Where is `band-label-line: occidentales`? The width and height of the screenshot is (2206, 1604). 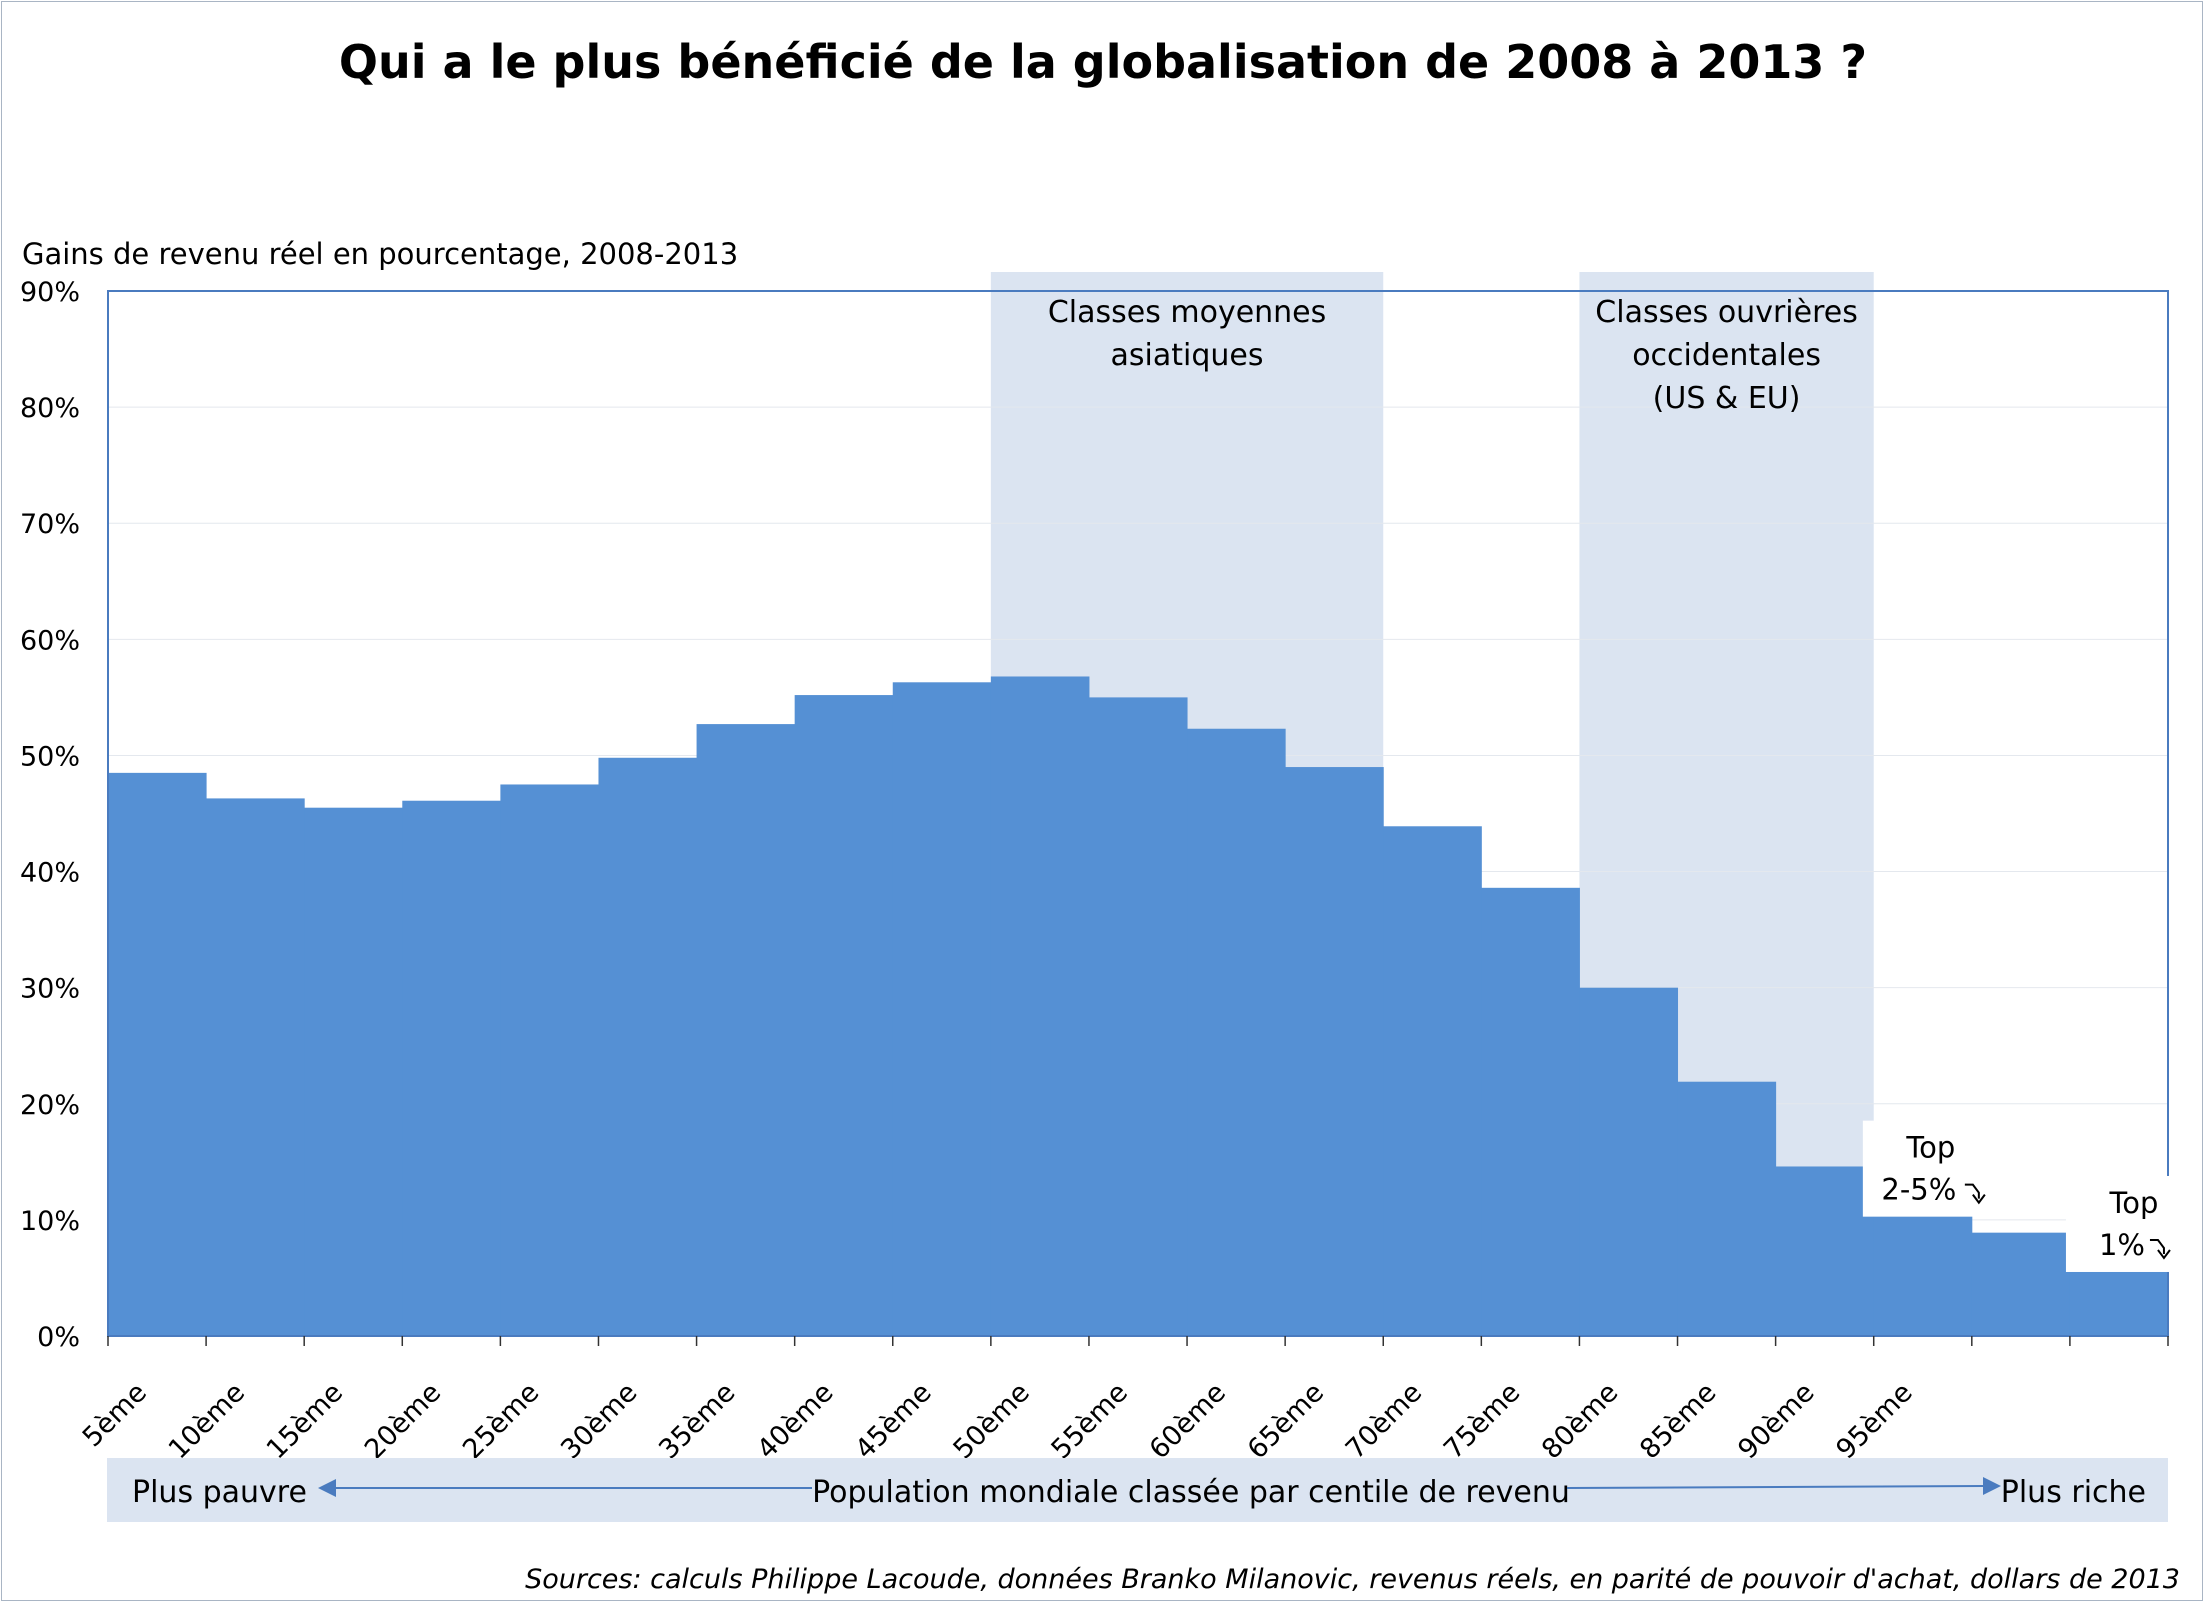 band-label-line: occidentales is located at coordinates (1726, 355).